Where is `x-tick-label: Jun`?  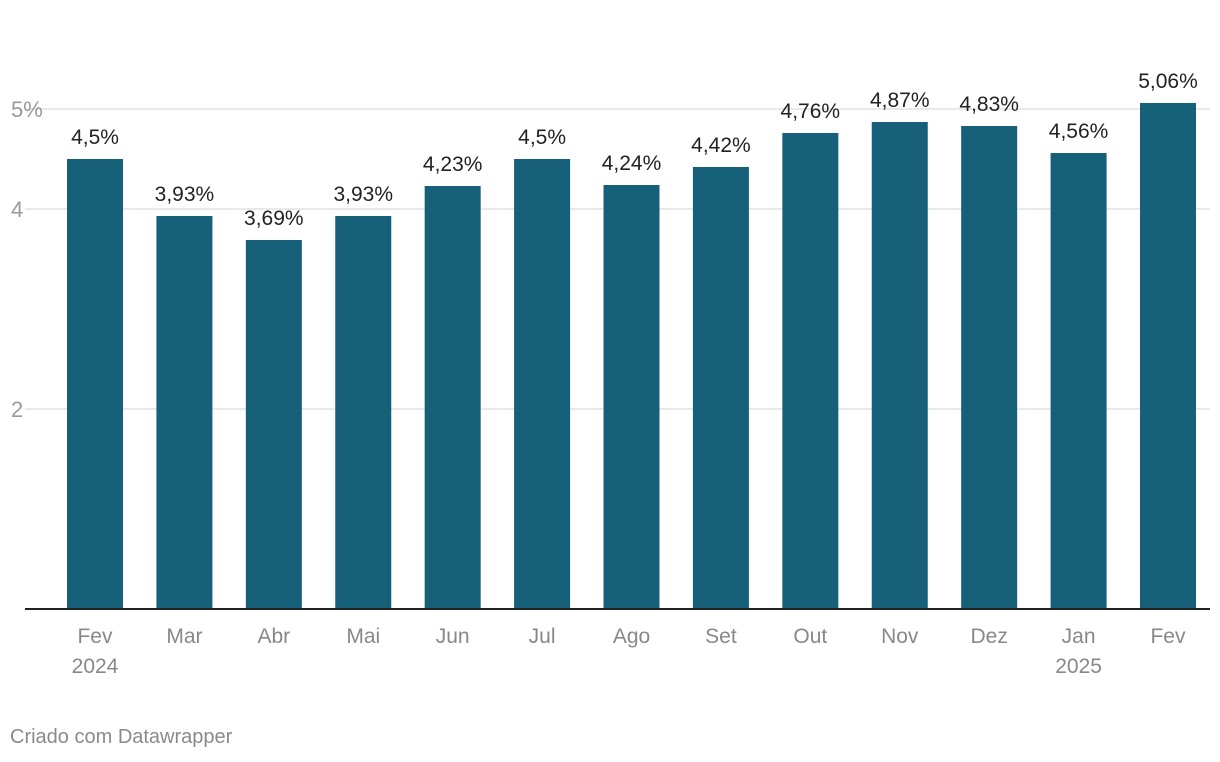
x-tick-label: Jun is located at coordinates (453, 636).